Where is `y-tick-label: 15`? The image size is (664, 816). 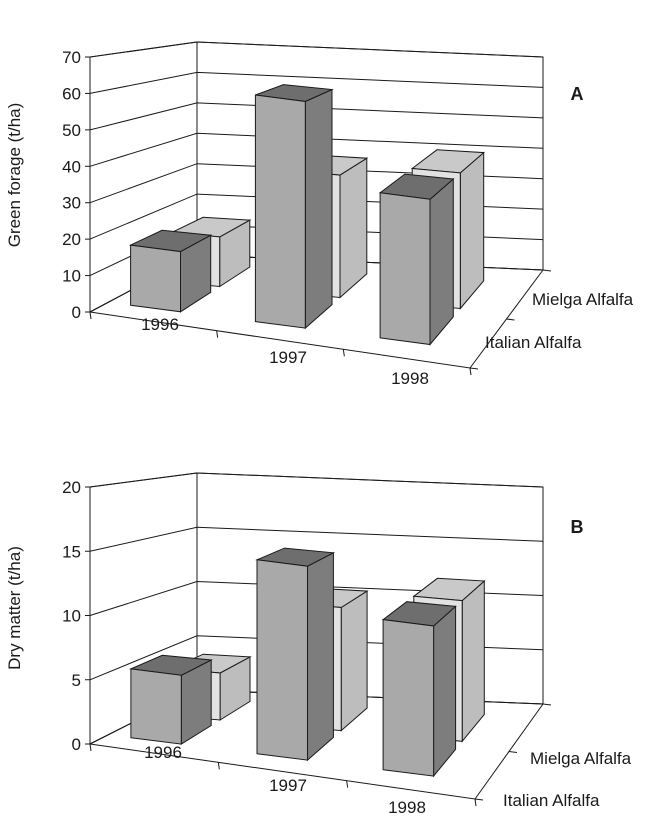
y-tick-label: 15 is located at coordinates (71, 551).